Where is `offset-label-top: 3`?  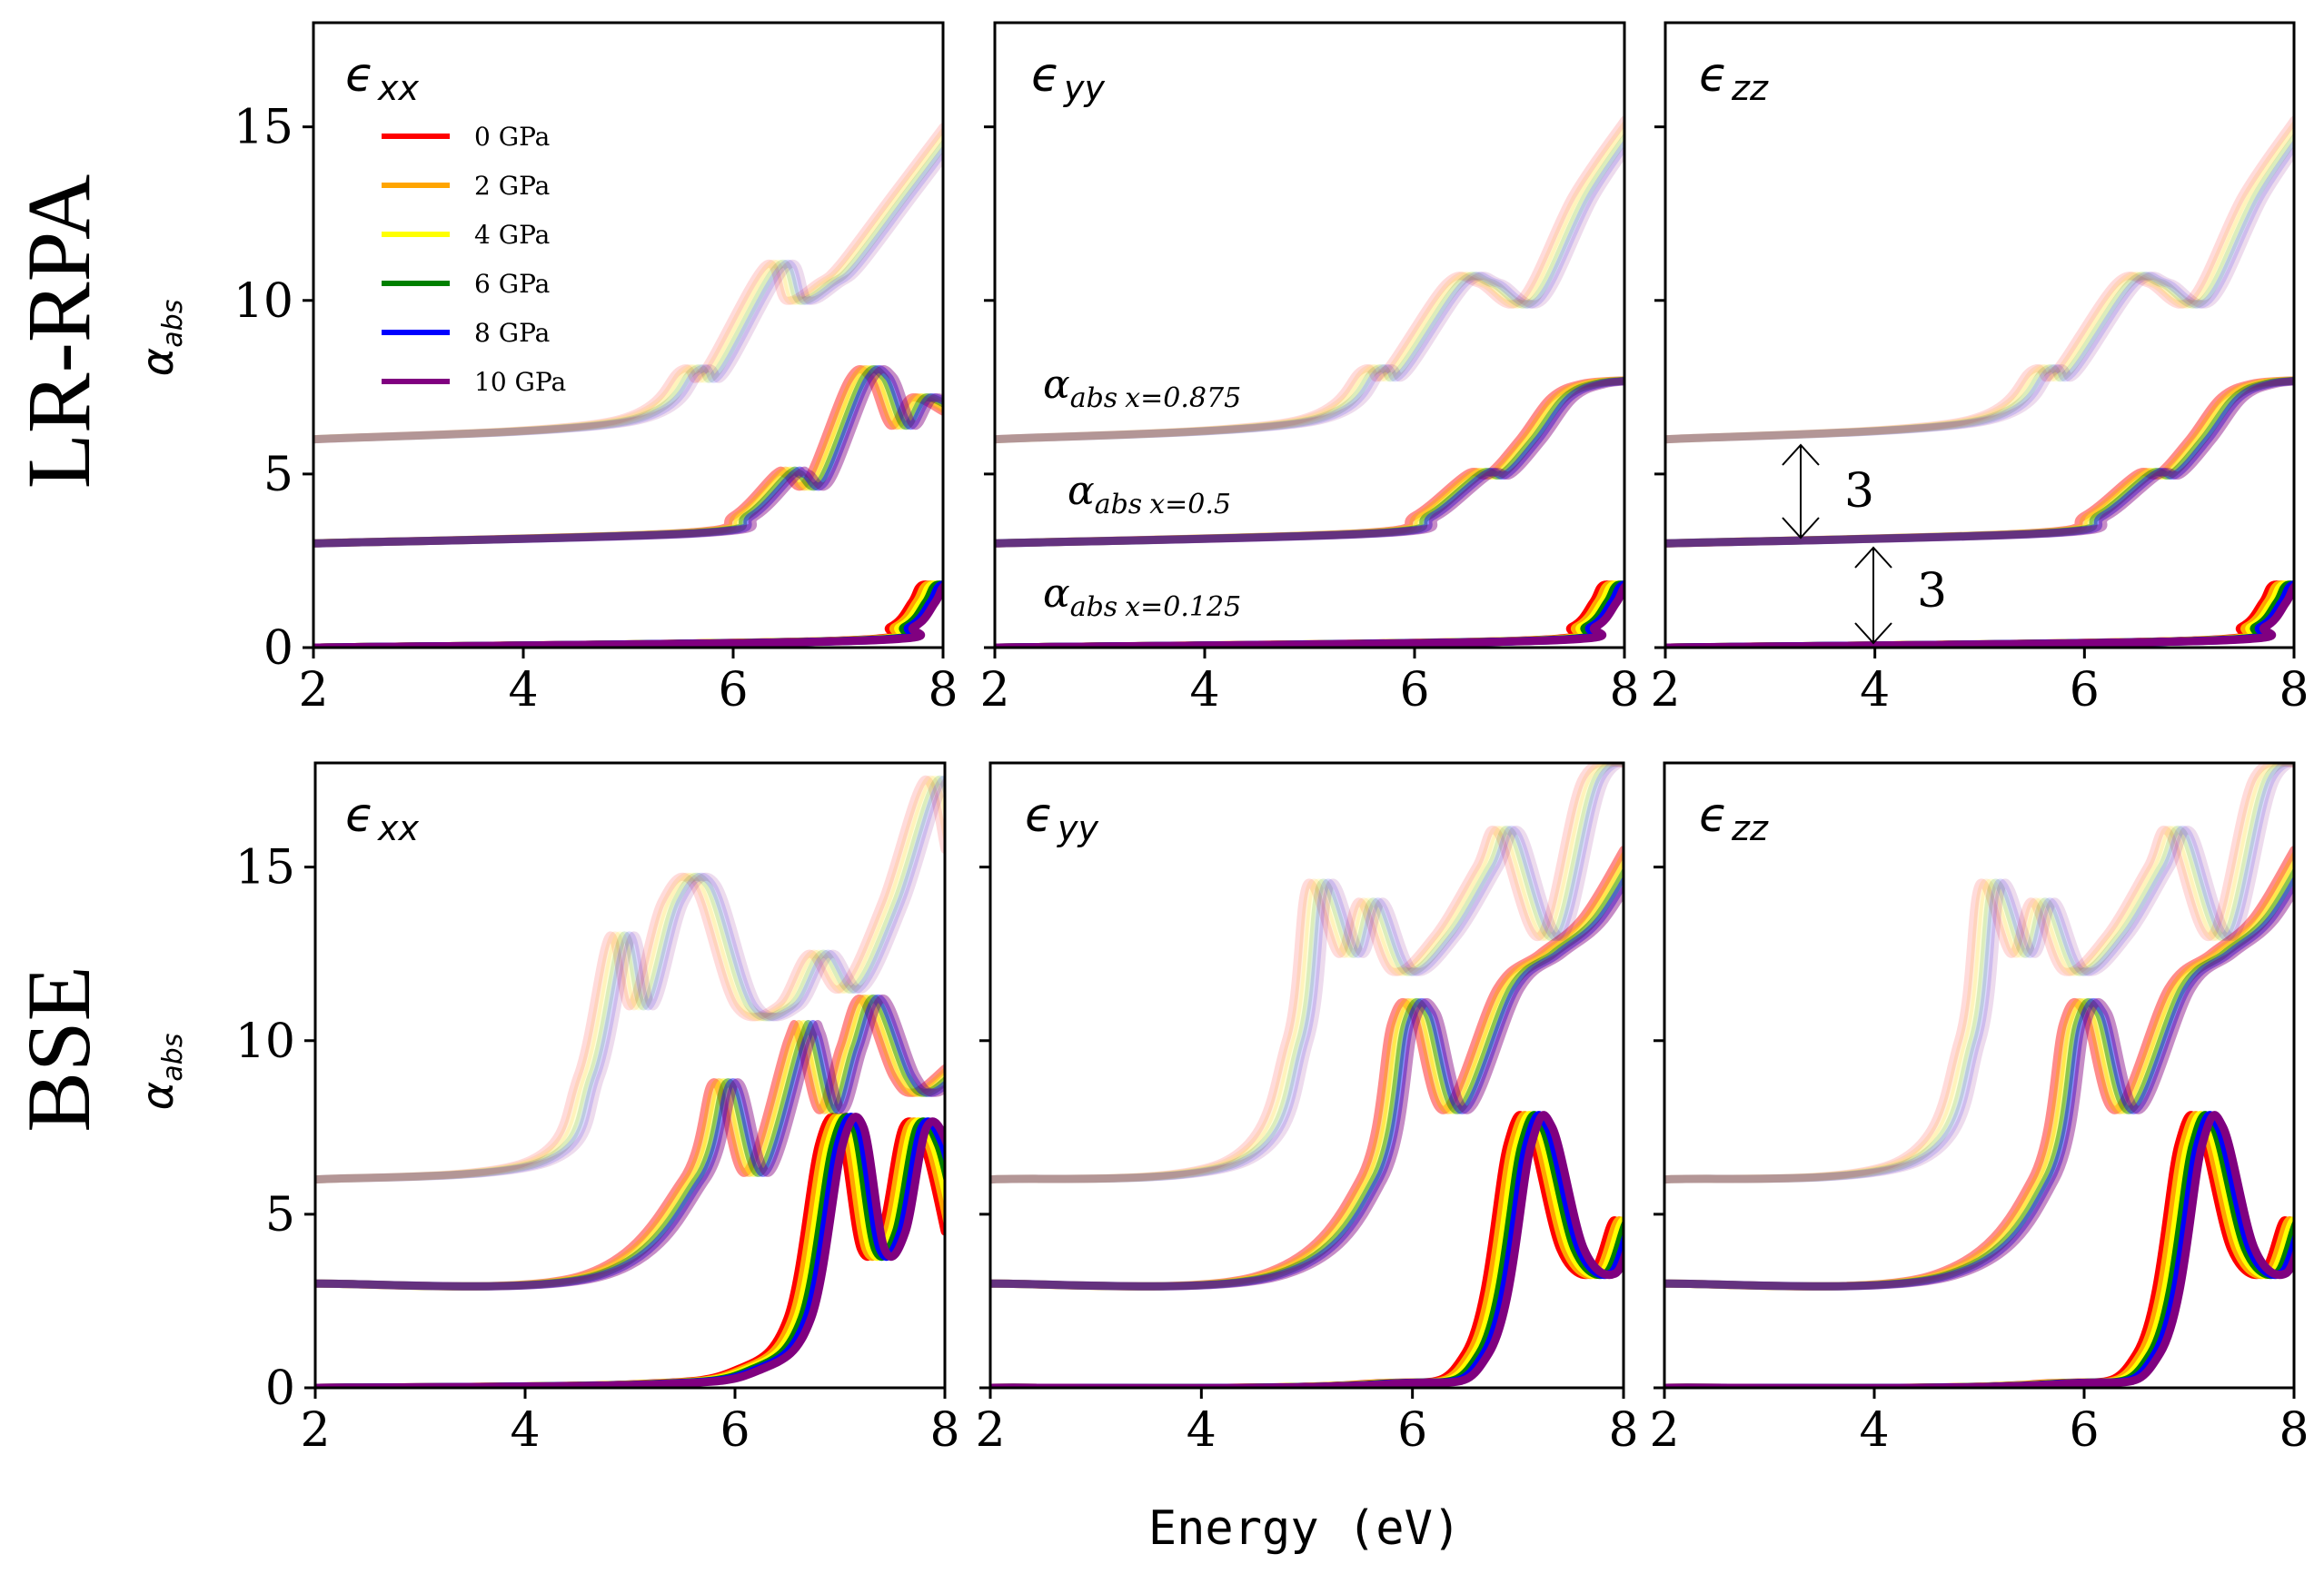 offset-label-top: 3 is located at coordinates (1859, 491).